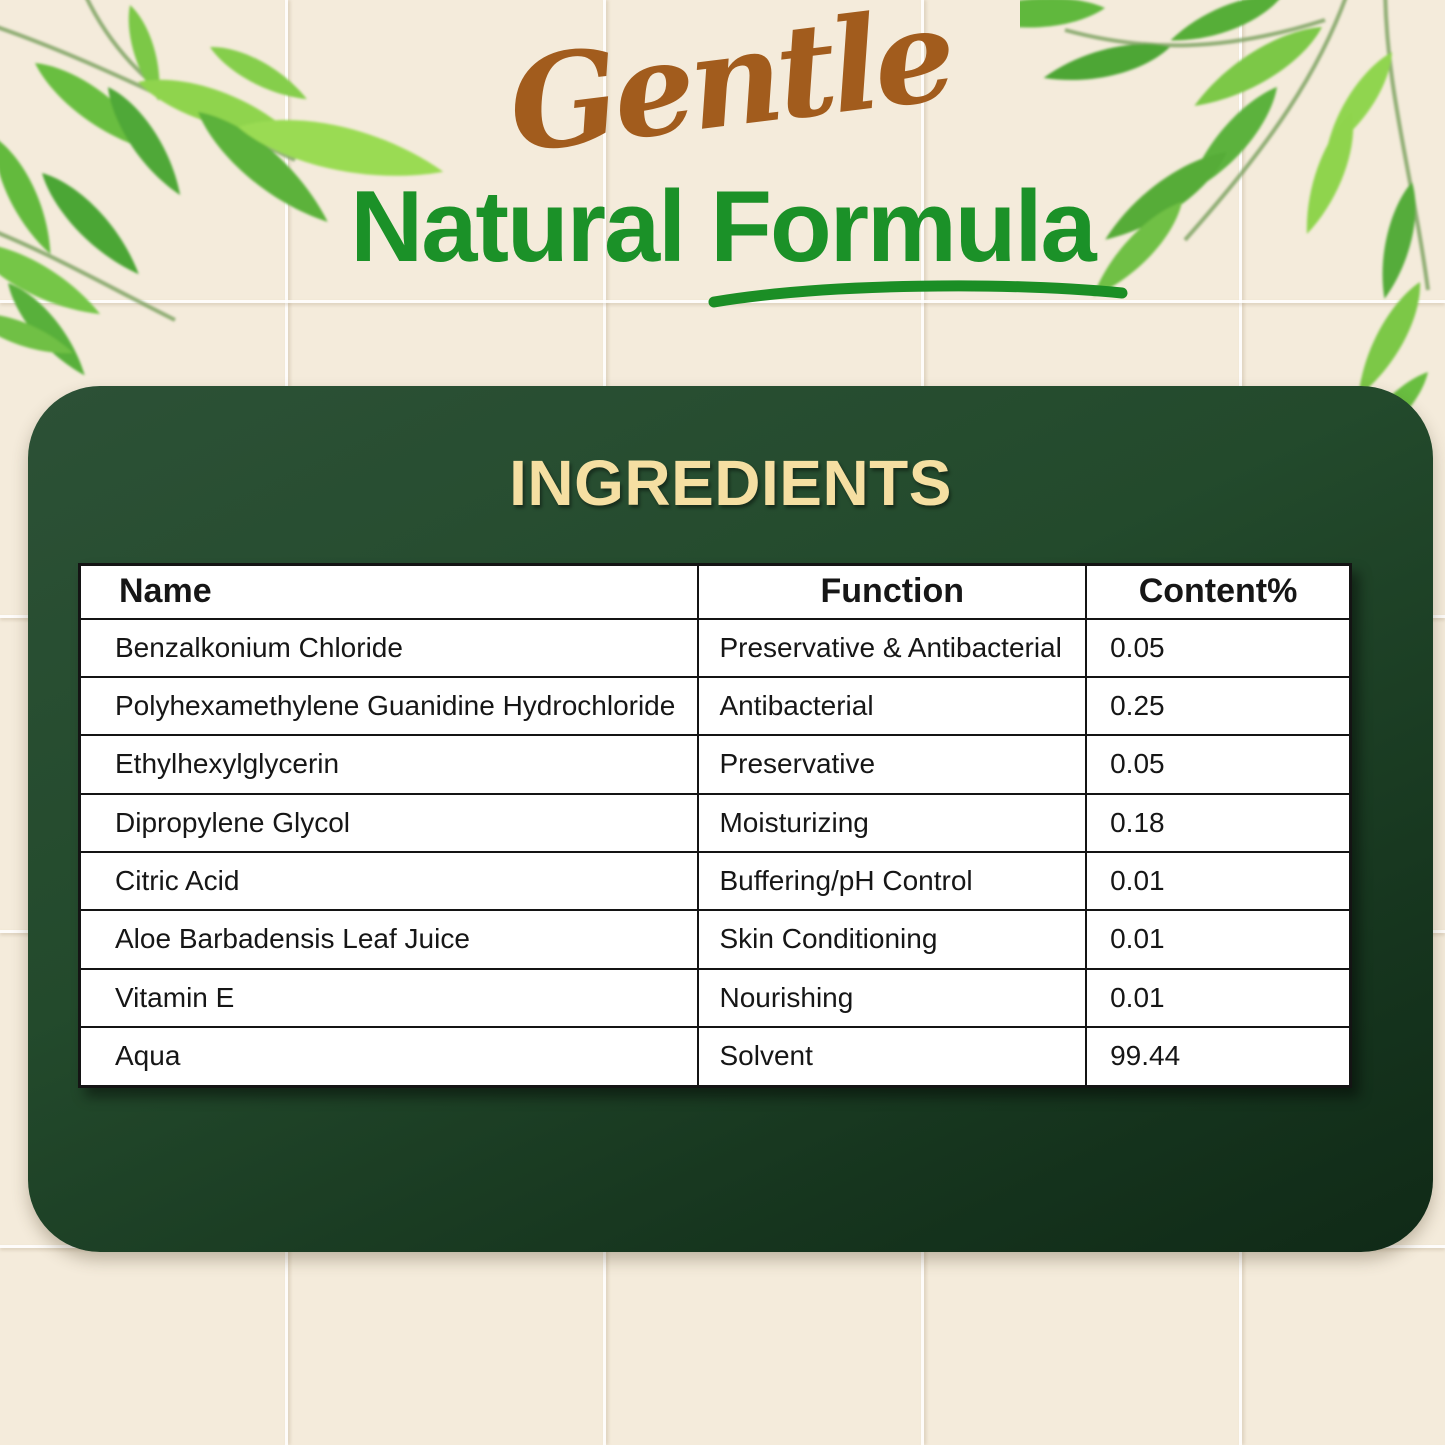  I want to click on table-row: Ethylhexylglycerin Preservative 0.05, so click(715, 764).